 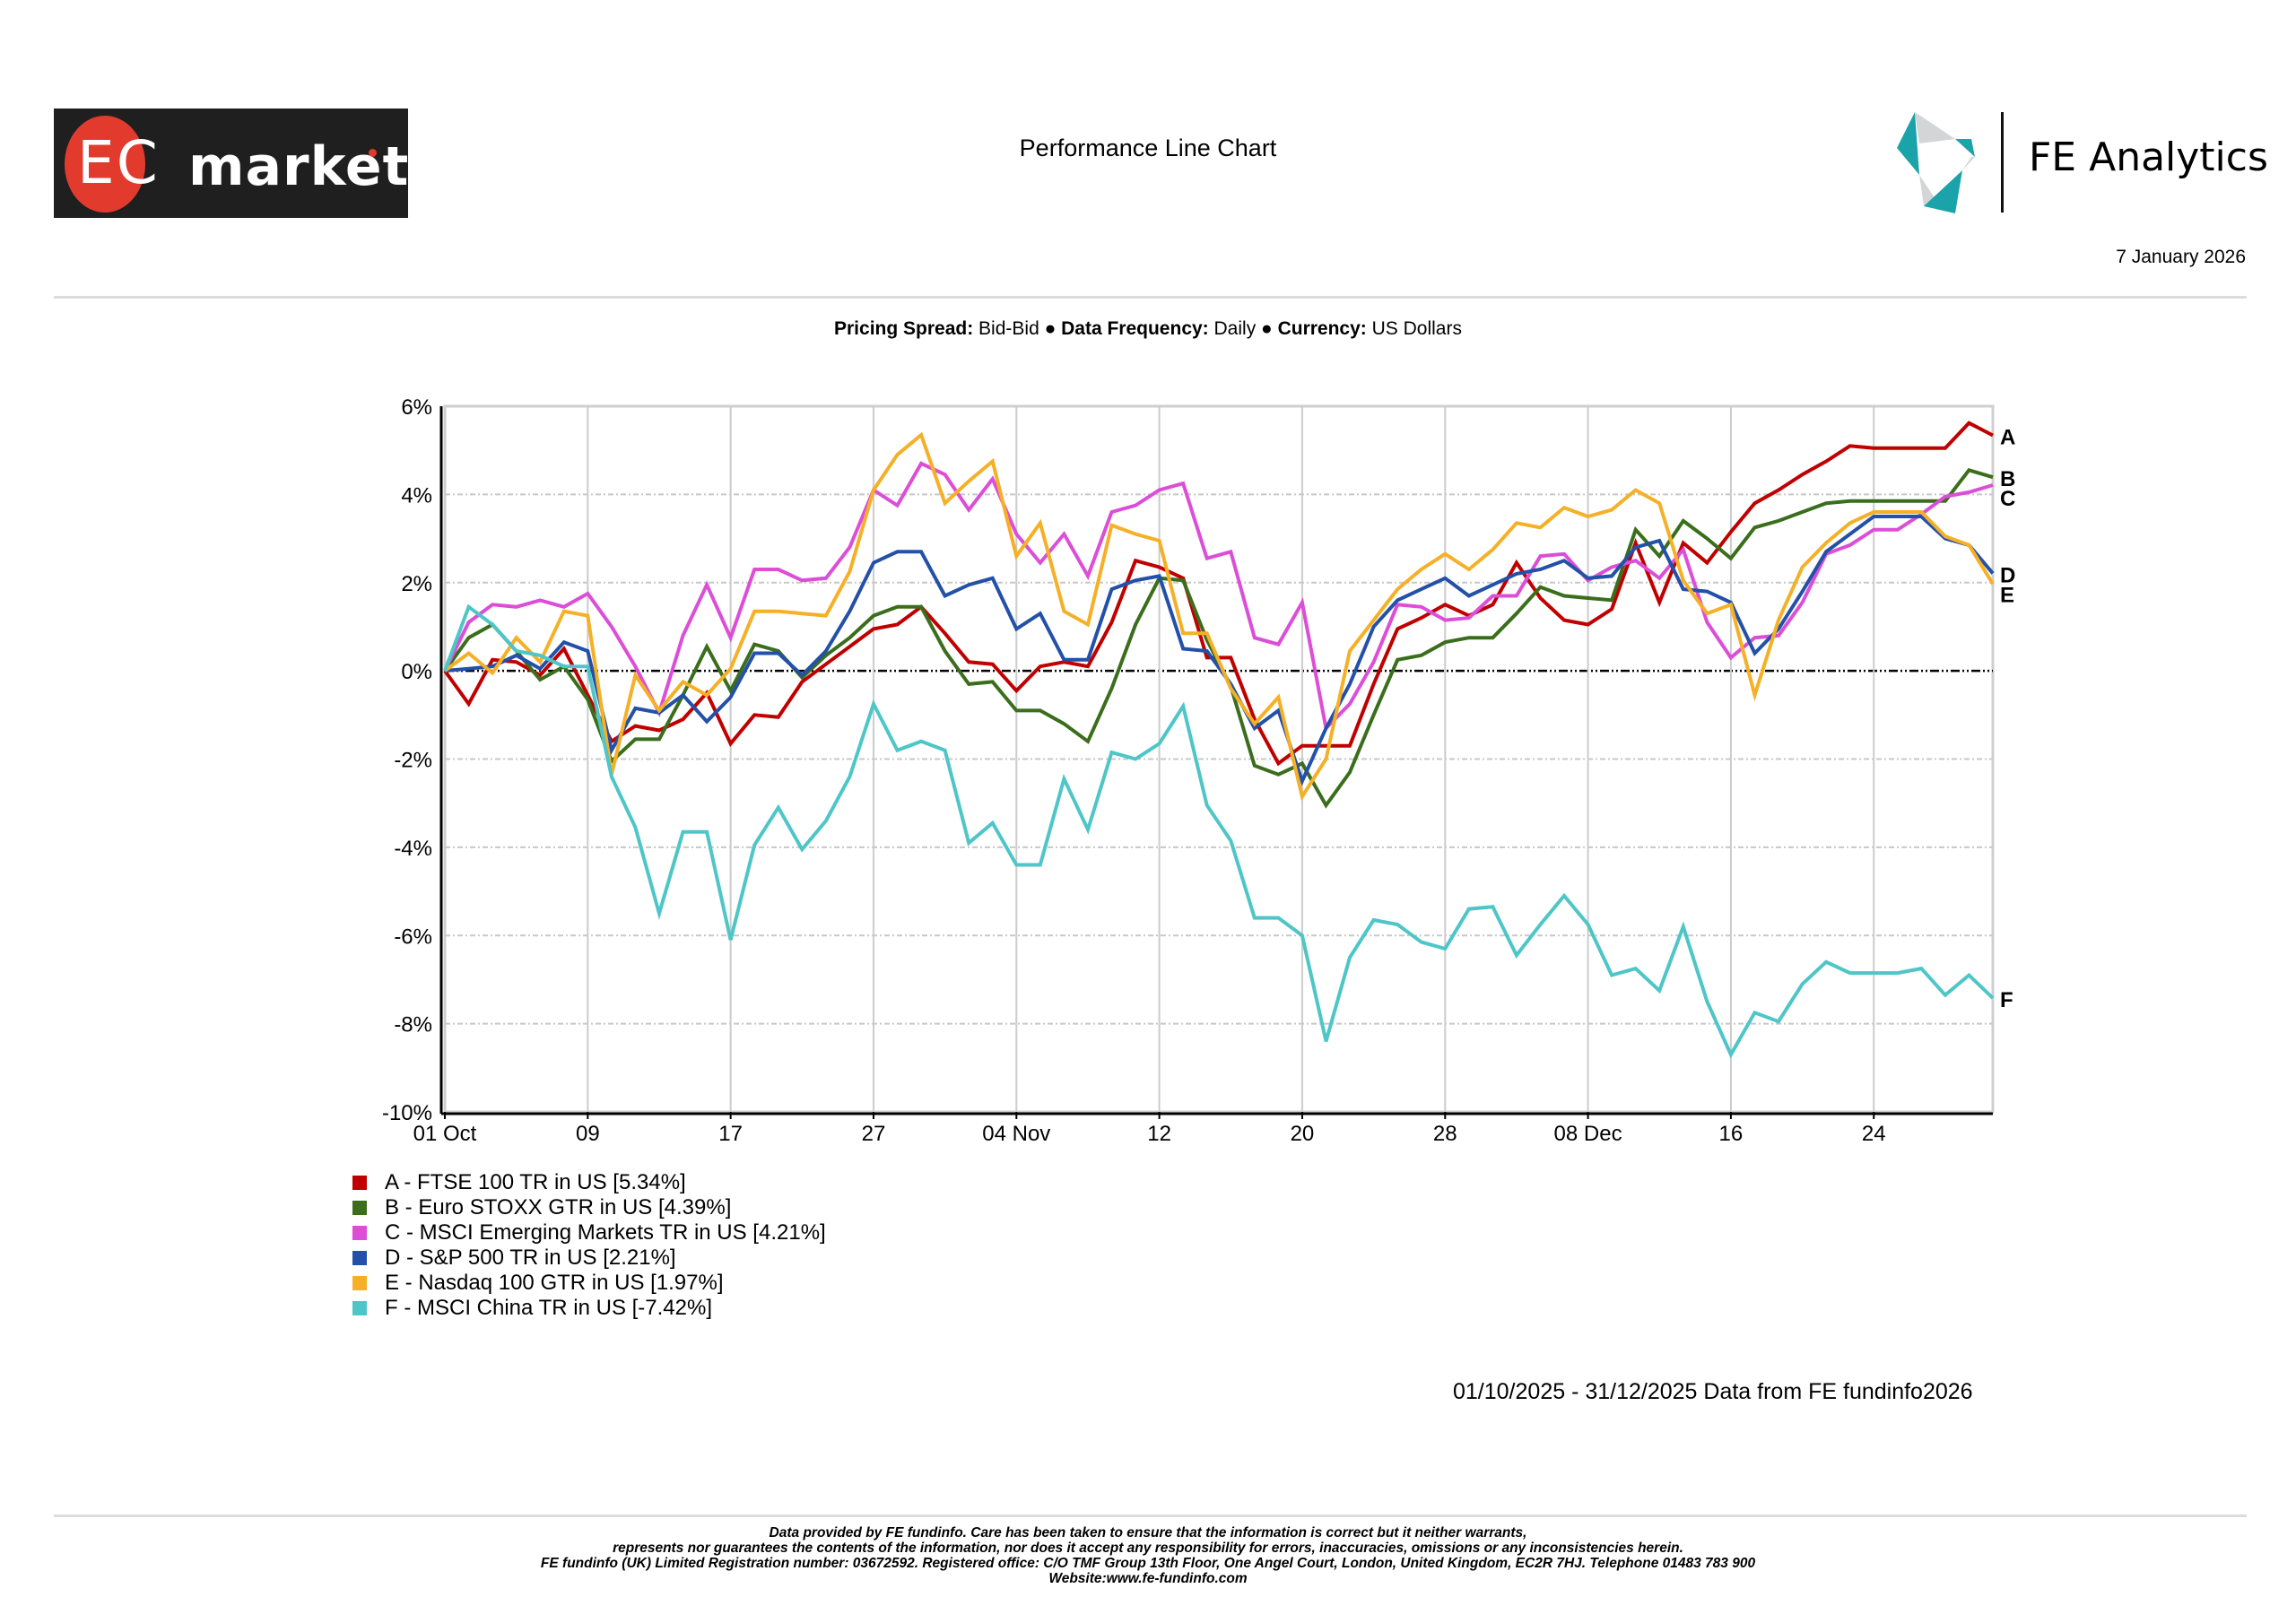 I want to click on x-tick-label: 04 Nov, so click(x=1016, y=1134).